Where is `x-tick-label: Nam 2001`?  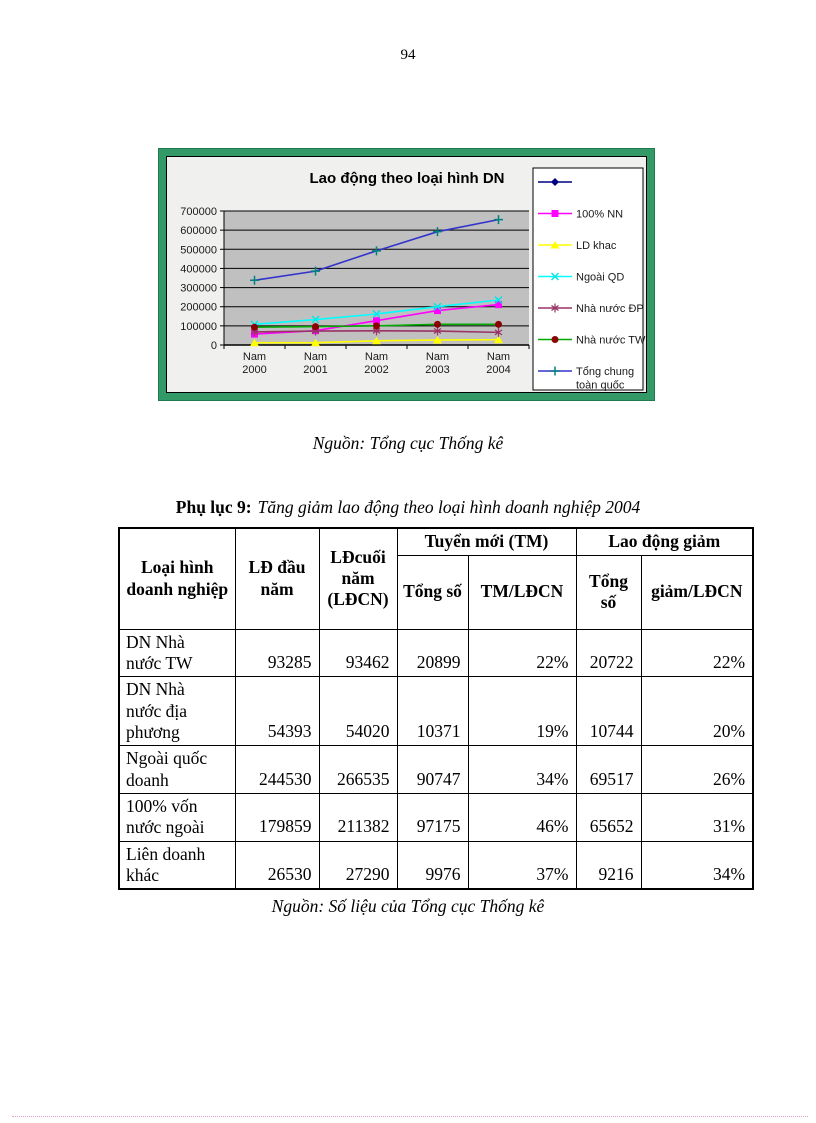
x-tick-label: Nam 2001 is located at coordinates (315, 363).